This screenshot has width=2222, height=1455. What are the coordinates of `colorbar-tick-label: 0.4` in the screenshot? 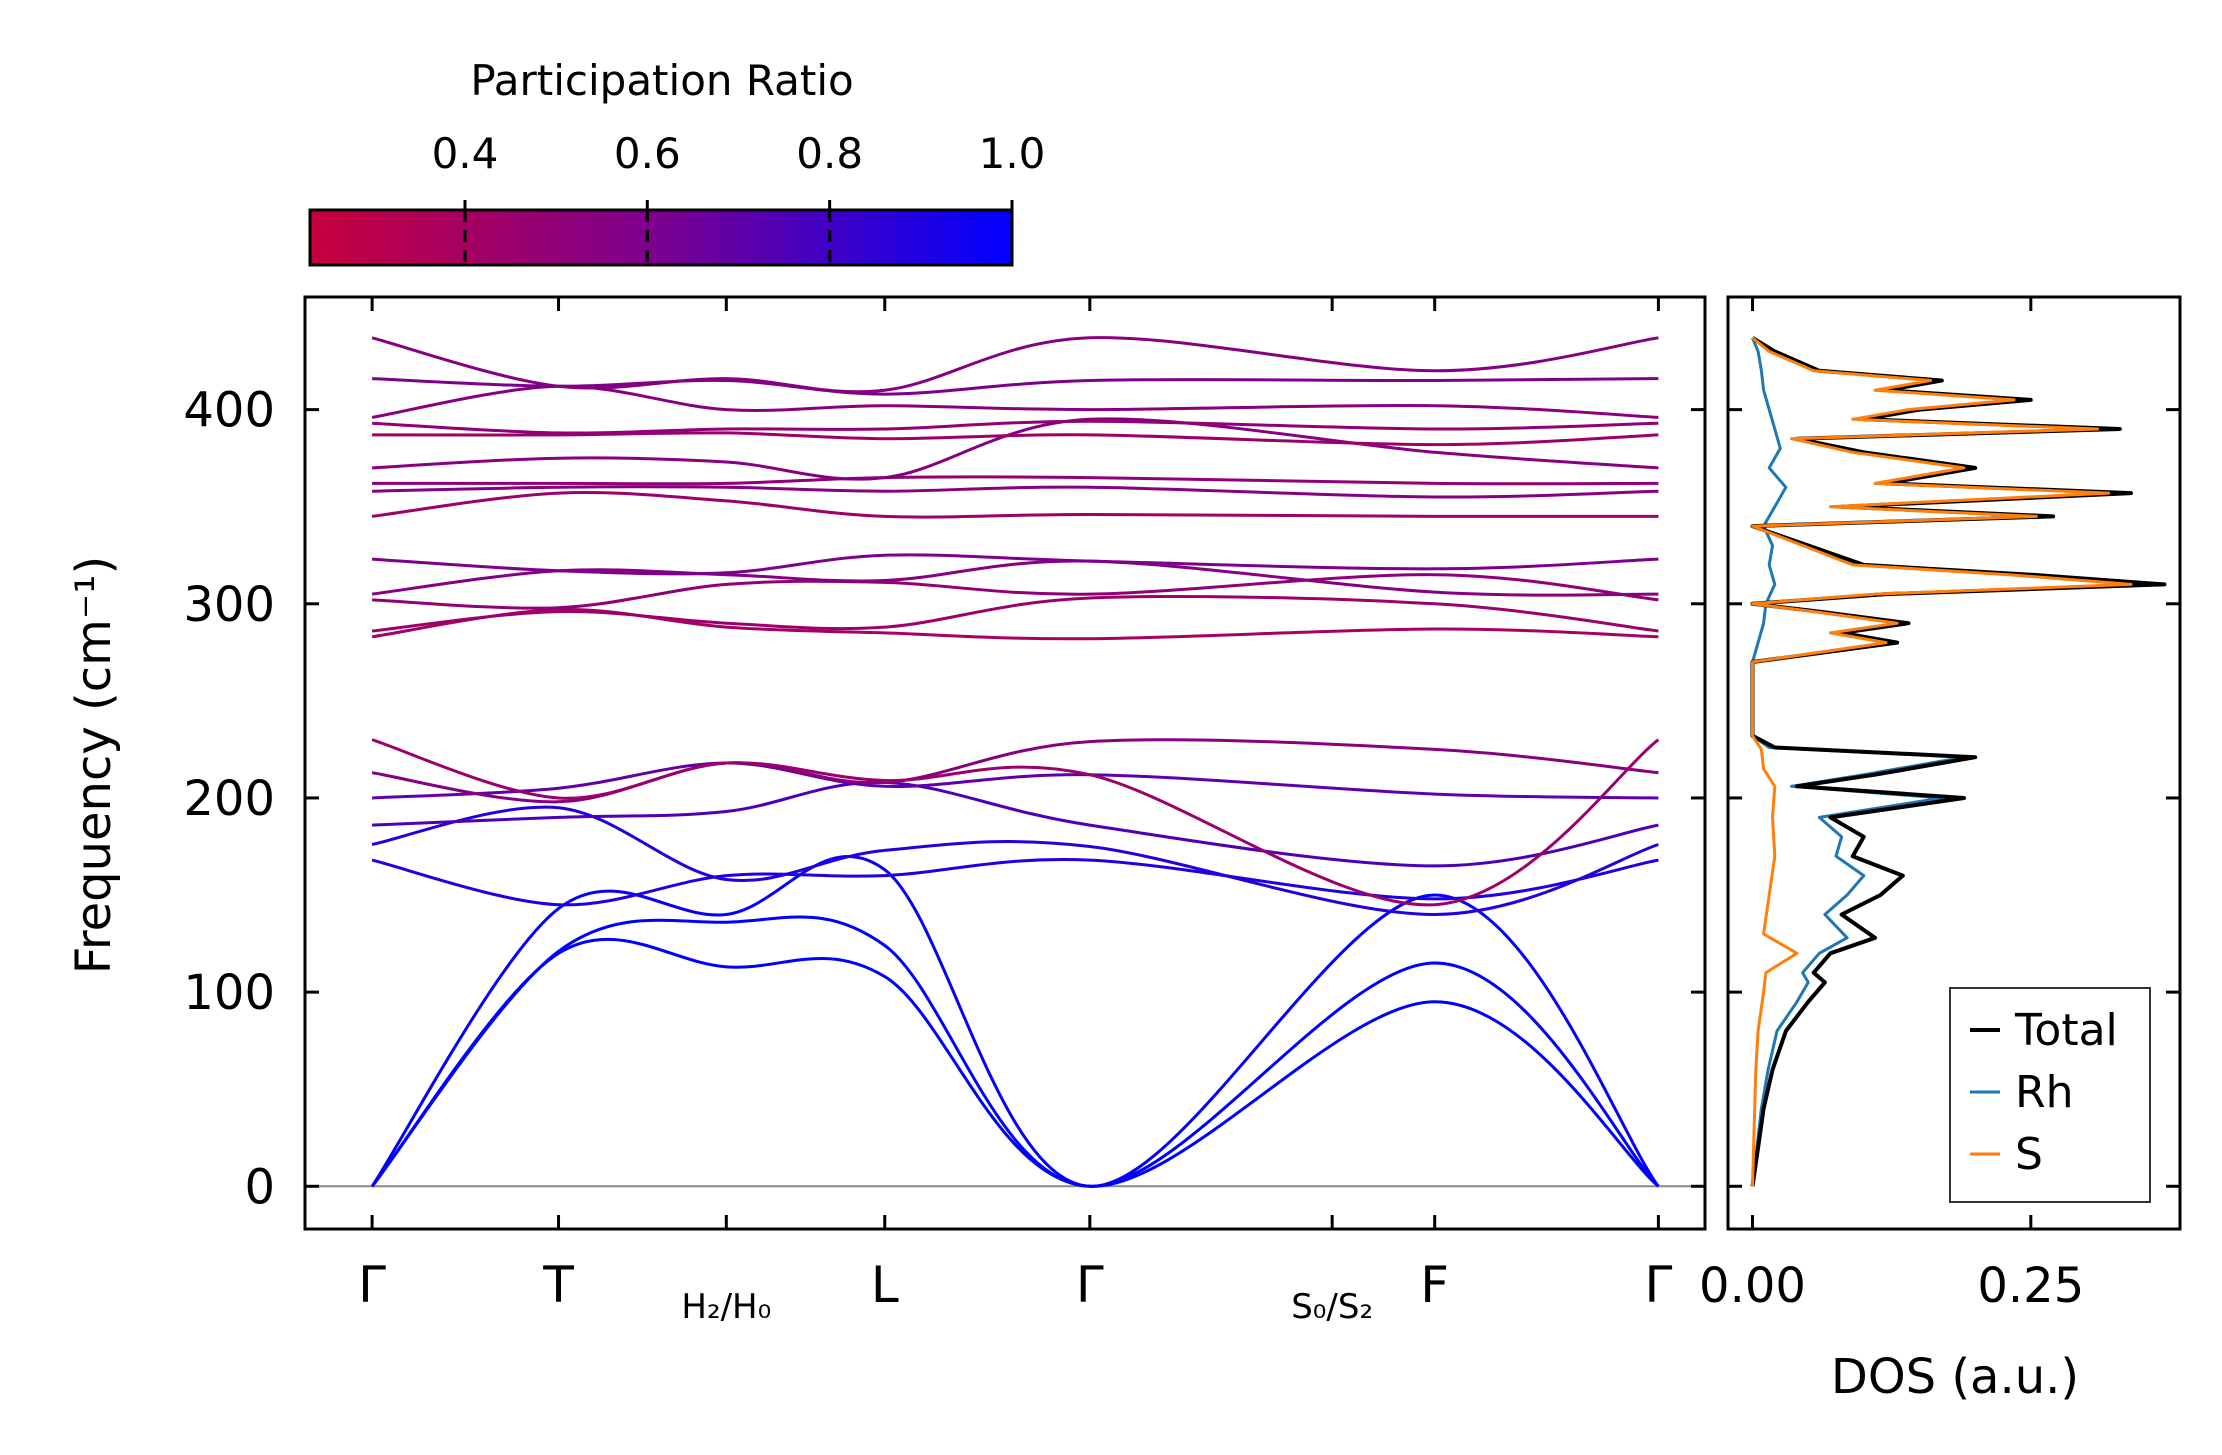 It's located at (465, 153).